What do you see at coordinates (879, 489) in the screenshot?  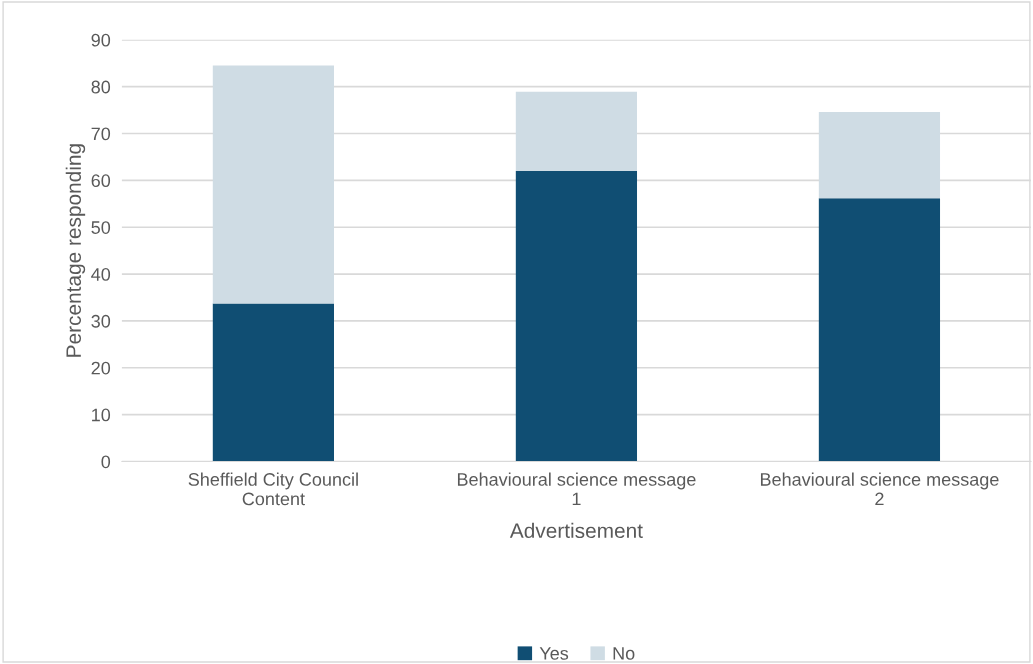 I see `x-tick-label: Behavioural science message 2` at bounding box center [879, 489].